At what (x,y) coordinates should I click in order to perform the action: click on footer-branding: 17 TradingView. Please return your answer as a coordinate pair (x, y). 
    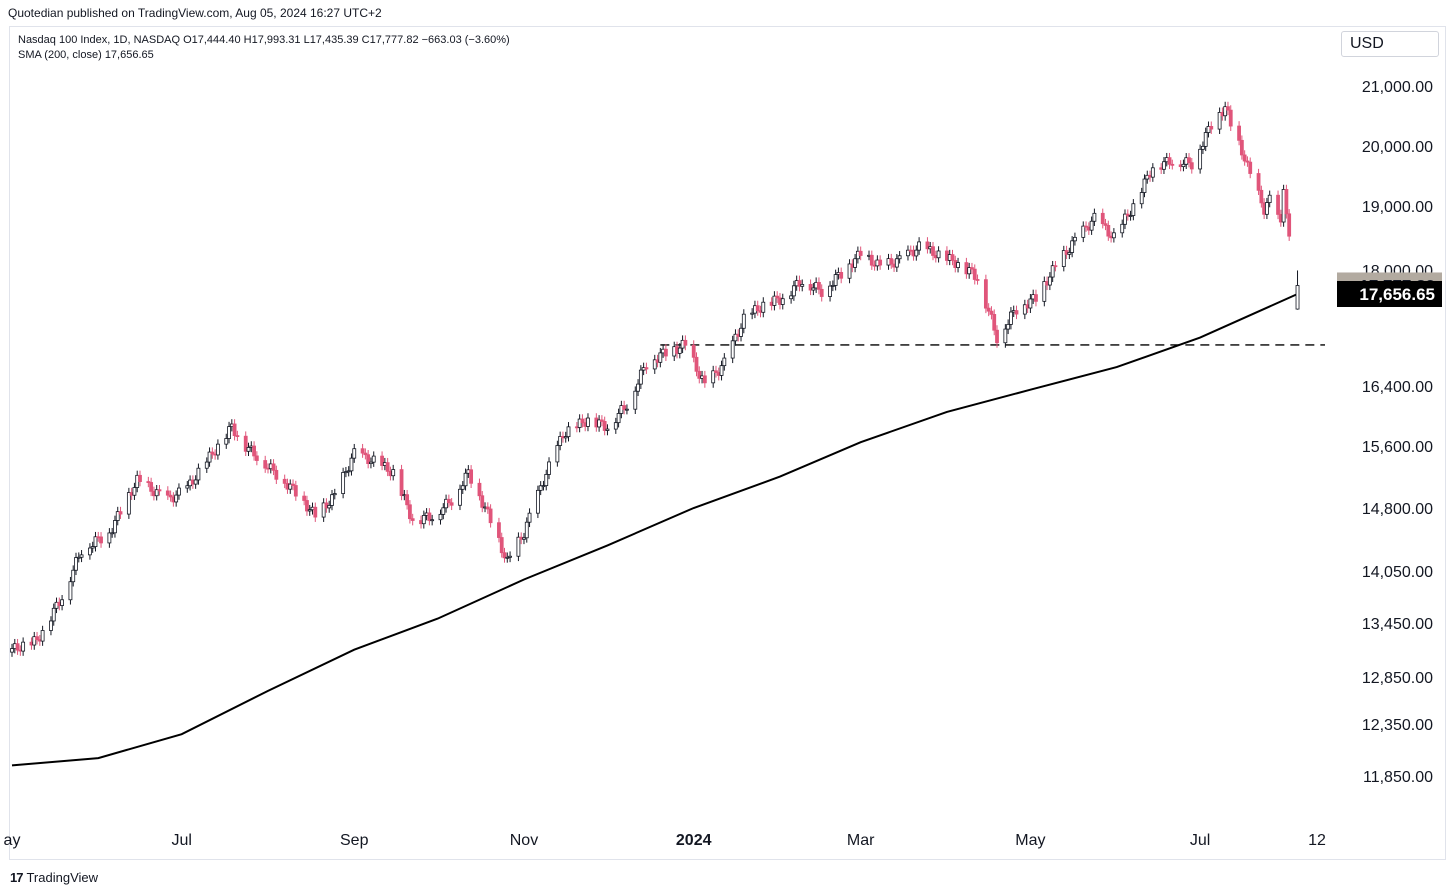
    Looking at the image, I should click on (54, 877).